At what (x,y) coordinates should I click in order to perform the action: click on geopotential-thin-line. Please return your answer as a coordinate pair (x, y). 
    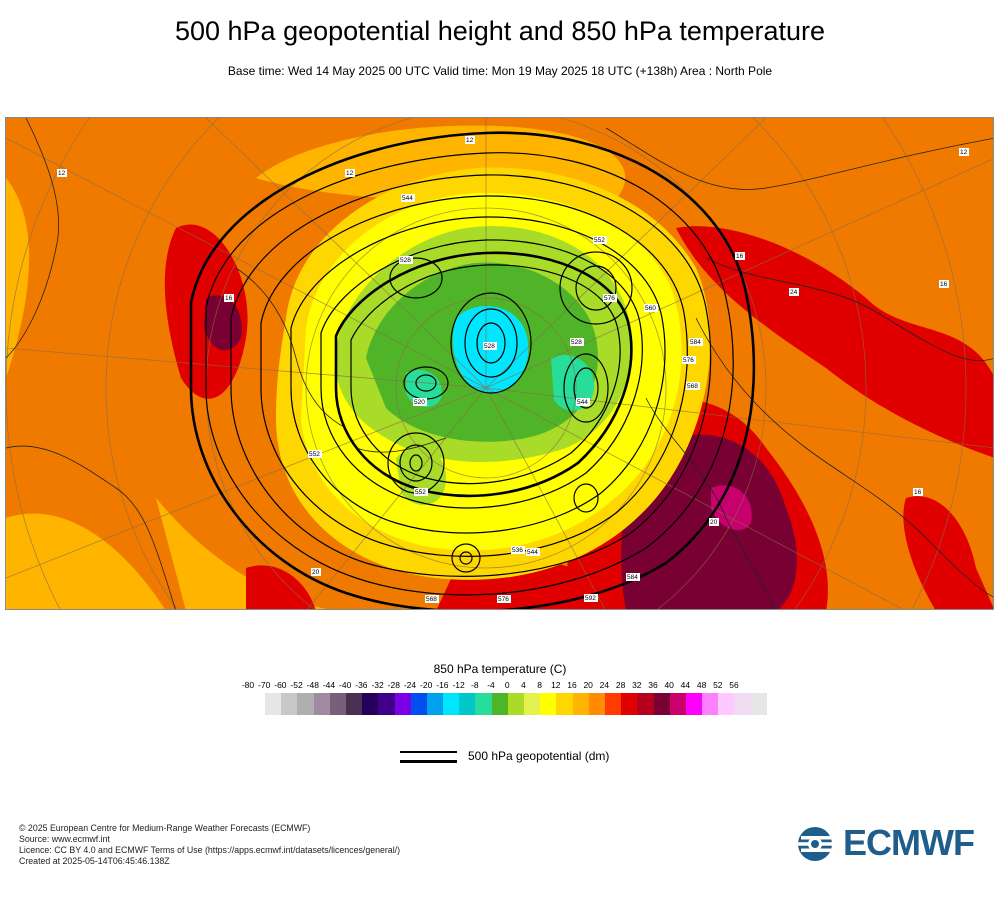
    Looking at the image, I should click on (428, 752).